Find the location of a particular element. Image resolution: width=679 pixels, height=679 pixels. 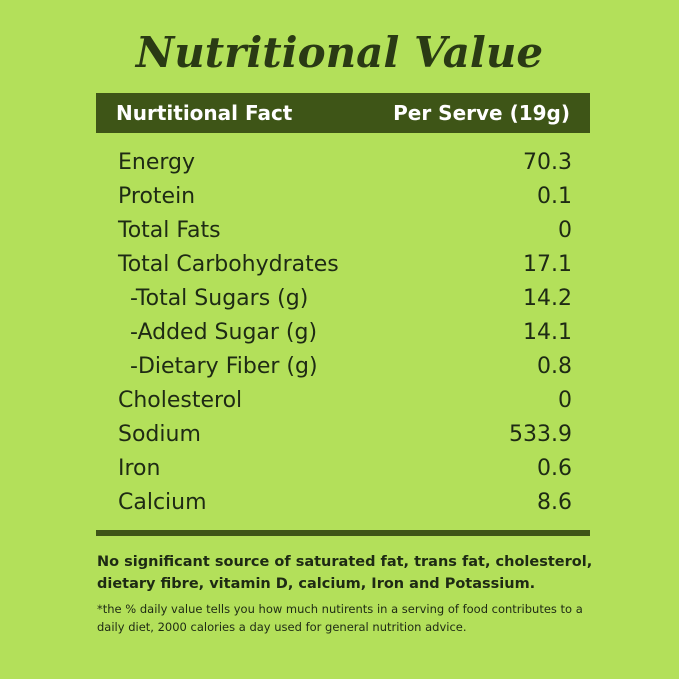

table-row: -Dietary Fiber (g) 0.8 is located at coordinates (345, 367).